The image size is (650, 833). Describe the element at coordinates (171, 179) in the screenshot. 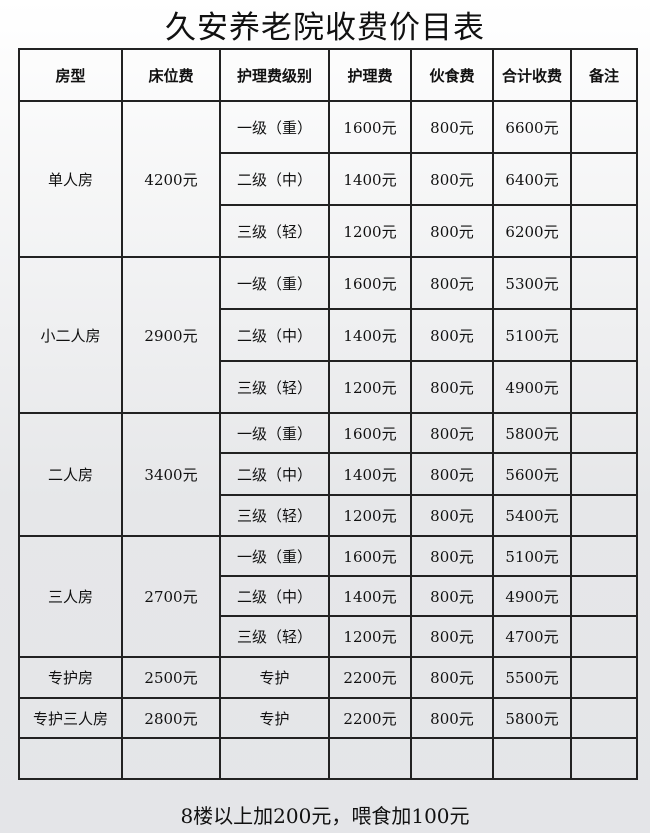

I see `bed-fee-cell: 4200元` at that location.